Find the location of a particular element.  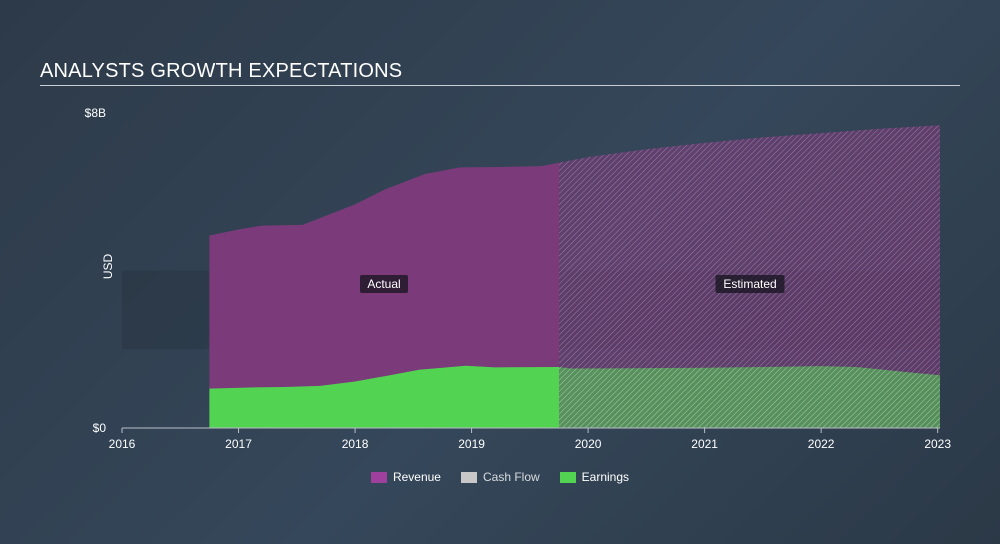

estimated-label: Estimated is located at coordinates (750, 284).